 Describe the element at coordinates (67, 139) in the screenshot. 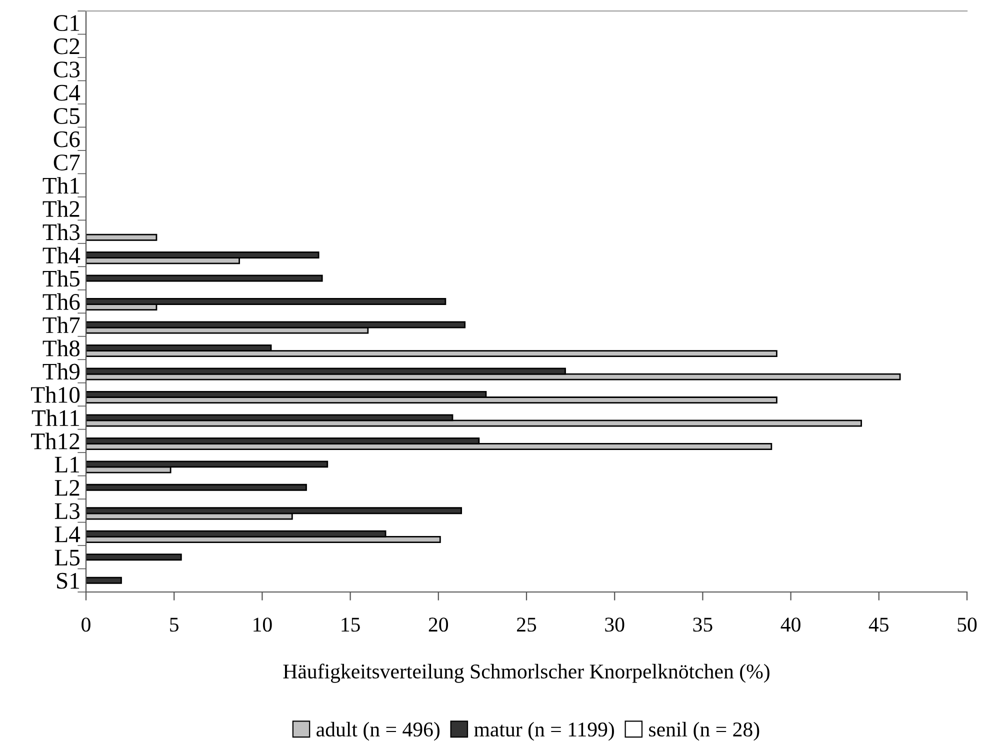

I see `y-tick-label: C6` at that location.